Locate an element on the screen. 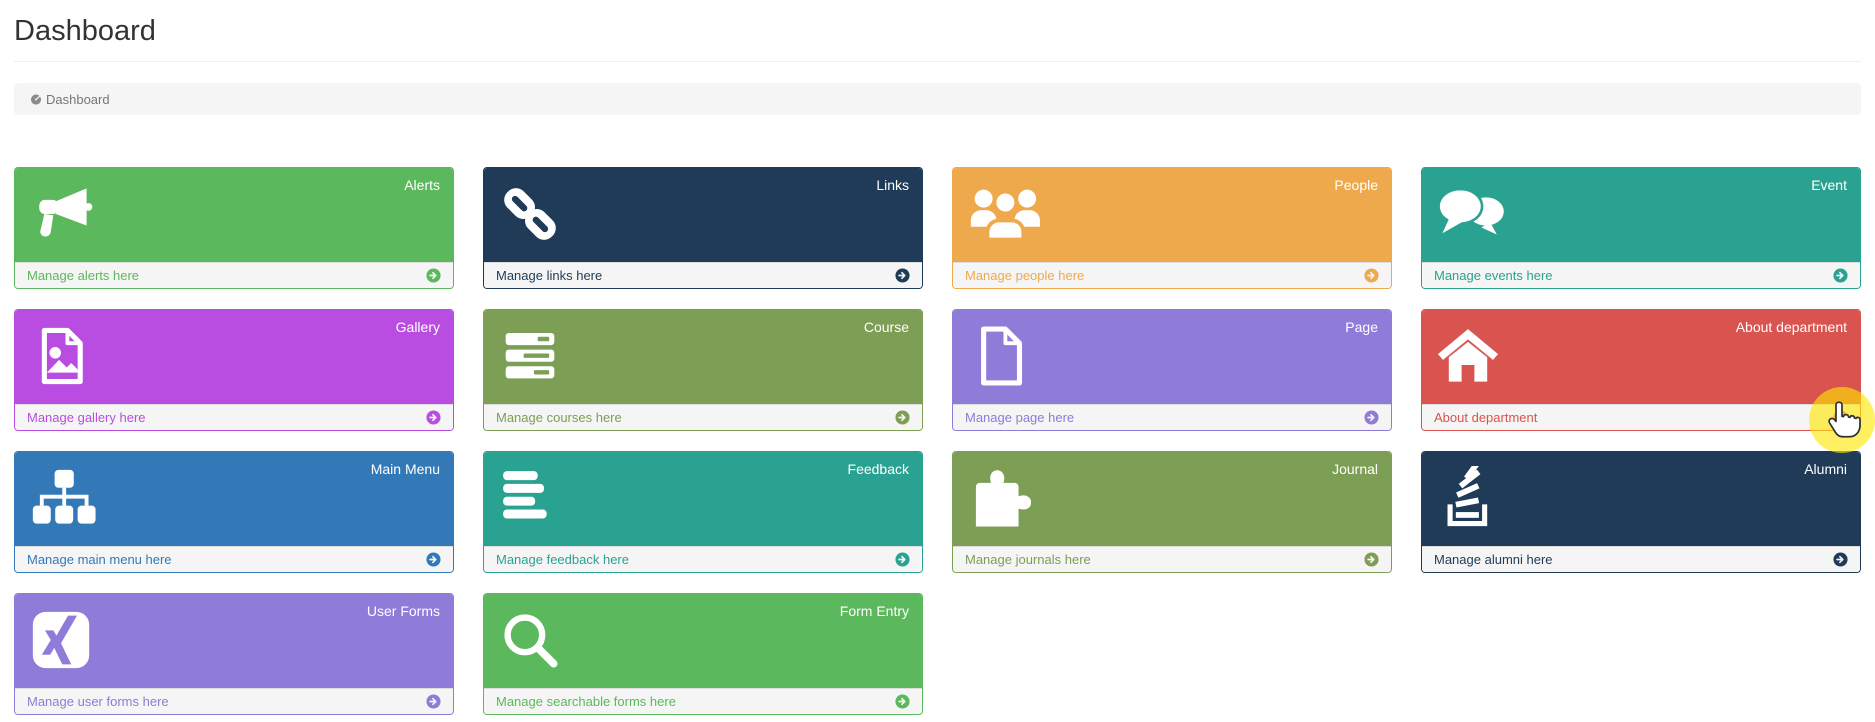 This screenshot has height=722, width=1875. puzzle-icon is located at coordinates (999, 498).